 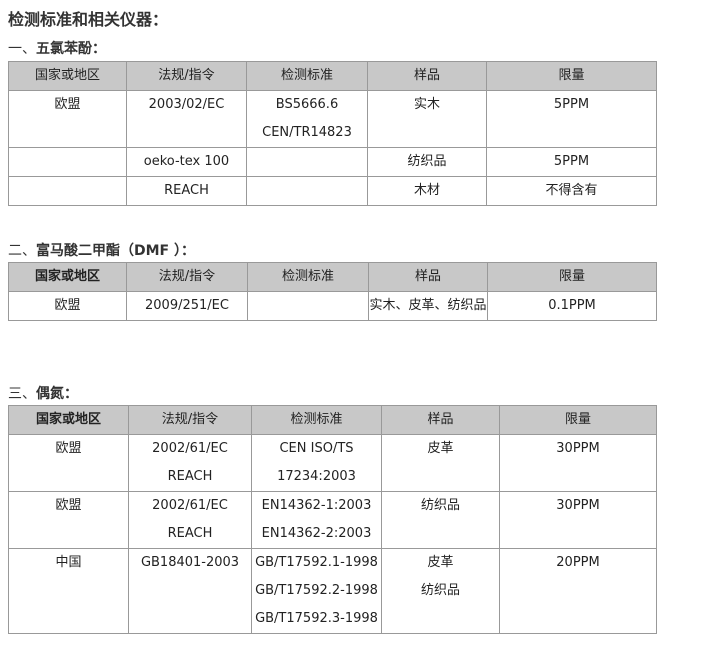 What do you see at coordinates (115, 251) in the screenshot?
I see `section-name: 富马酸二甲酯（DMF ）：` at bounding box center [115, 251].